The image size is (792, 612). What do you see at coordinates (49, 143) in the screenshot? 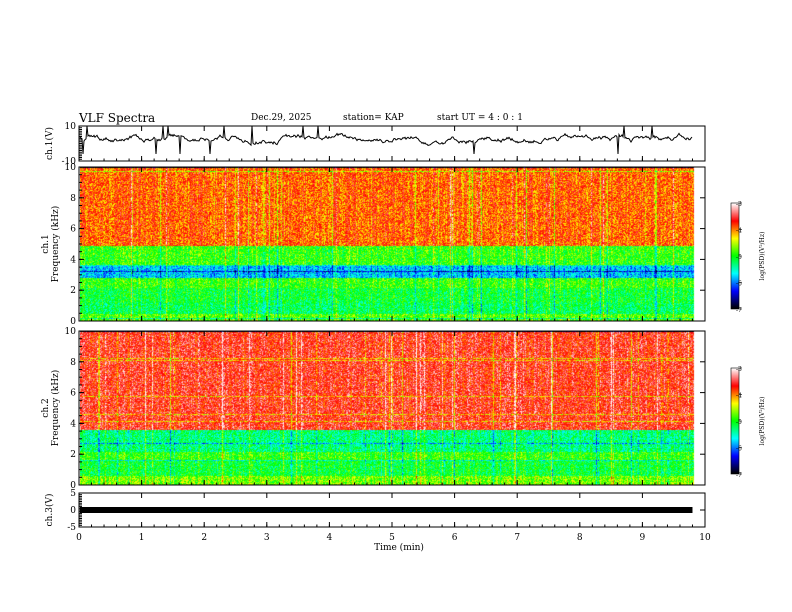
I see `panel-1-ylabel: ch.1(V)` at bounding box center [49, 143].